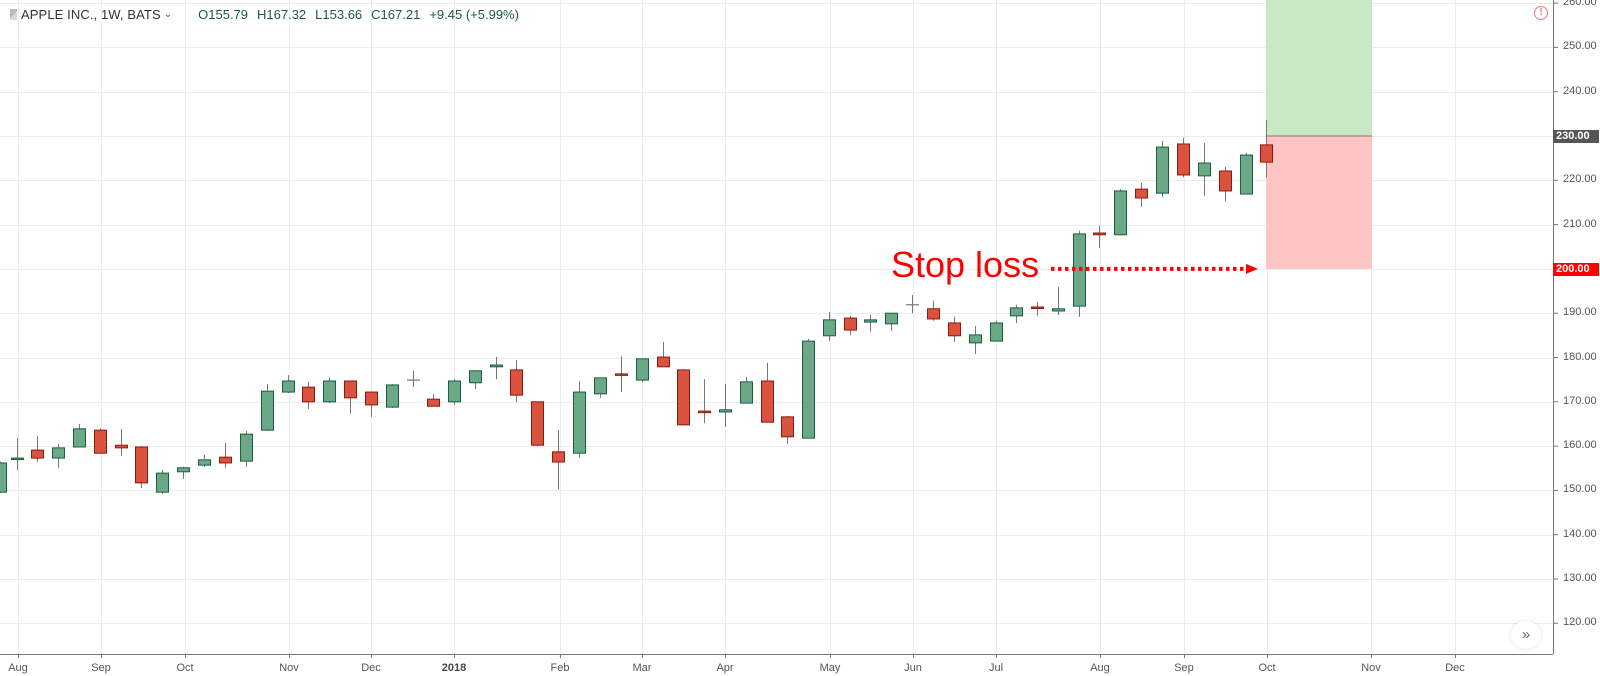 The height and width of the screenshot is (676, 1600). Describe the element at coordinates (1580, 356) in the screenshot. I see `price-tick-label: 180.00` at that location.